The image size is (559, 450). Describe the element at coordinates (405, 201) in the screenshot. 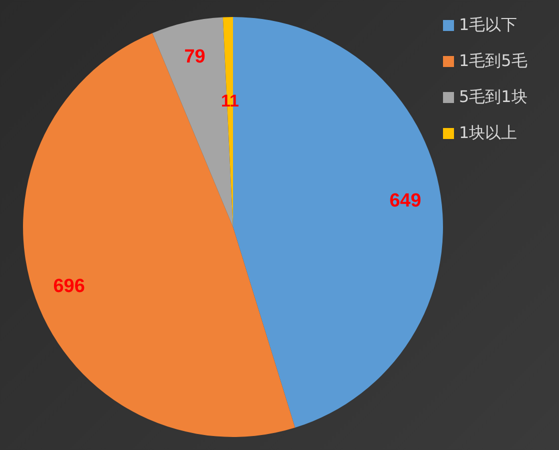

I see `data-label: 649` at that location.